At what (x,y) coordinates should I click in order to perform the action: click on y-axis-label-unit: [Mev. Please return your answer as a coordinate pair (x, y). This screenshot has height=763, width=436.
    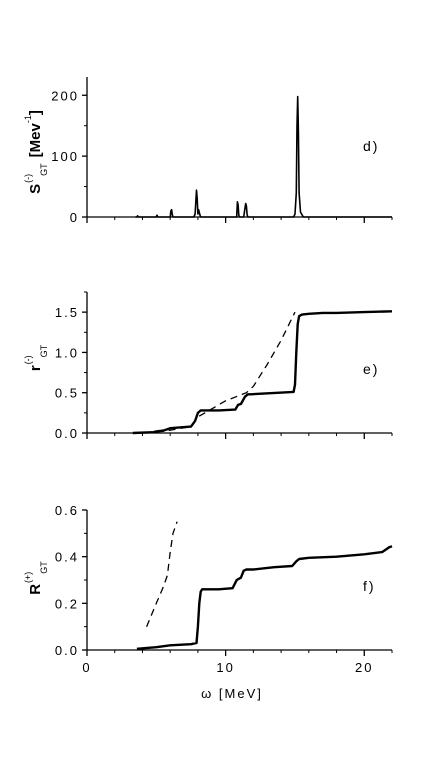
    Looking at the image, I should click on (35, 140).